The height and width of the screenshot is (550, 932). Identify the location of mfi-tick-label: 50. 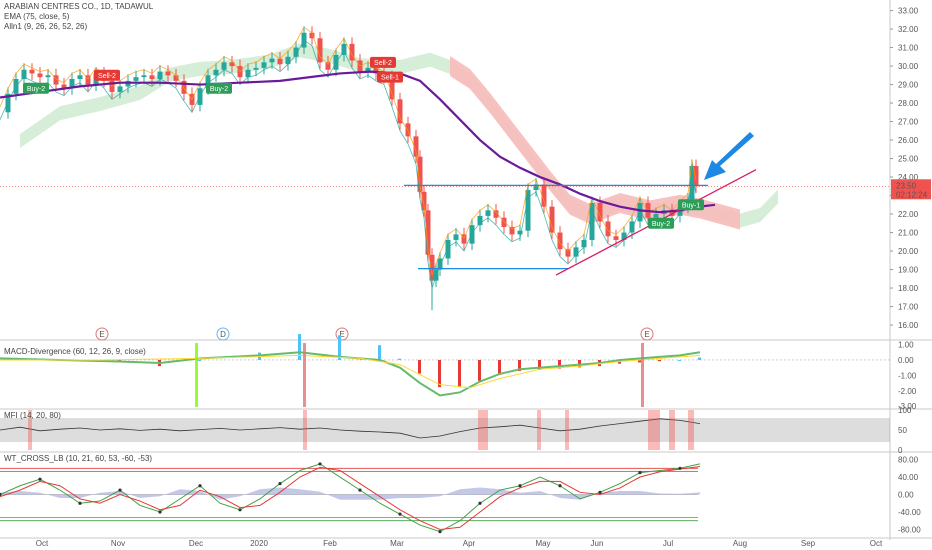
(902, 430).